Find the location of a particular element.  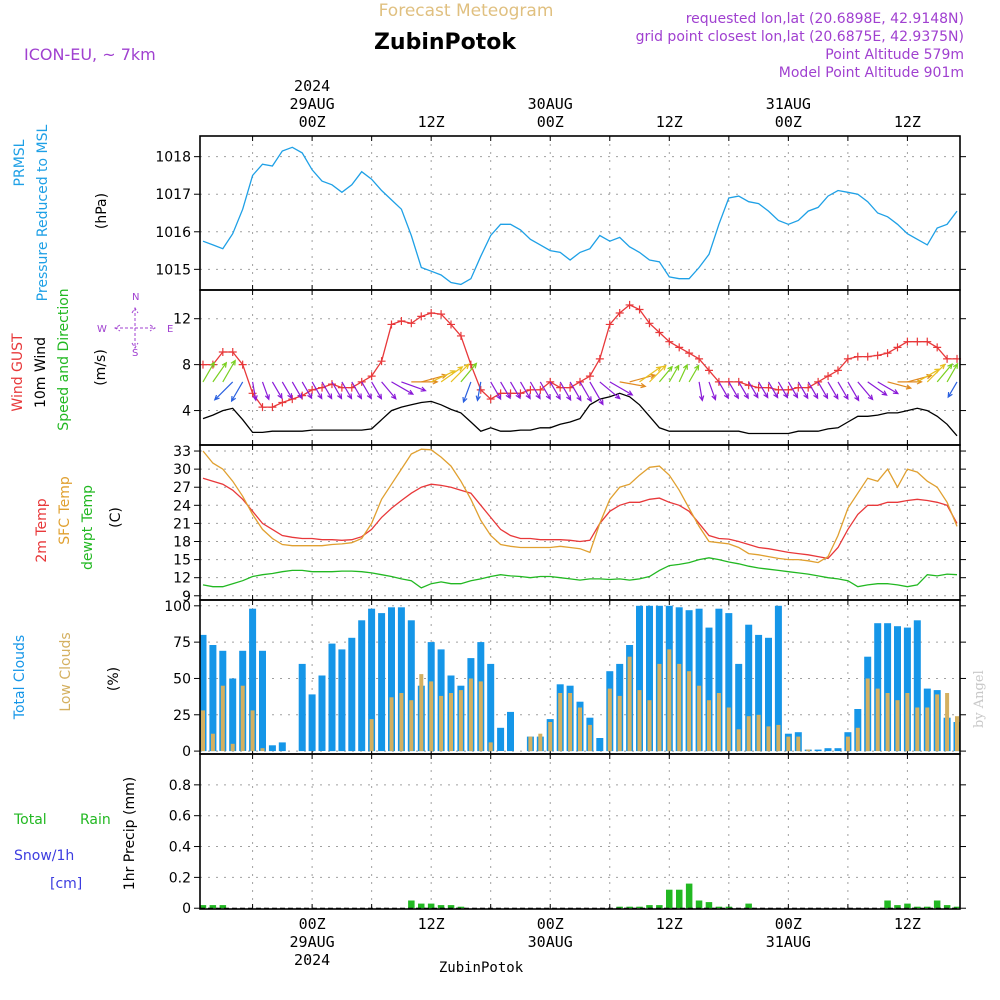

panel-label-total-clouds: Total Clouds is located at coordinates (20, 677).